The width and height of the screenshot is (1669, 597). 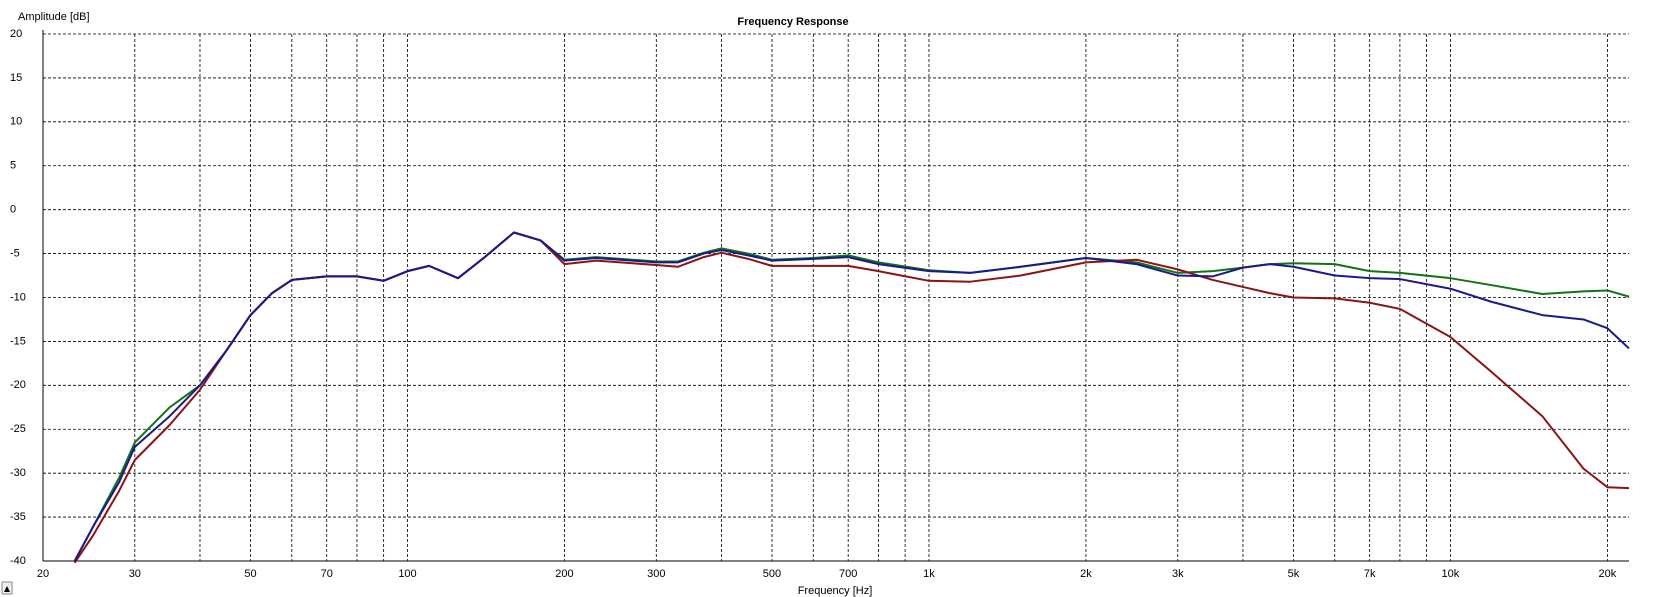 I want to click on x-tick-label: 500, so click(x=772, y=574).